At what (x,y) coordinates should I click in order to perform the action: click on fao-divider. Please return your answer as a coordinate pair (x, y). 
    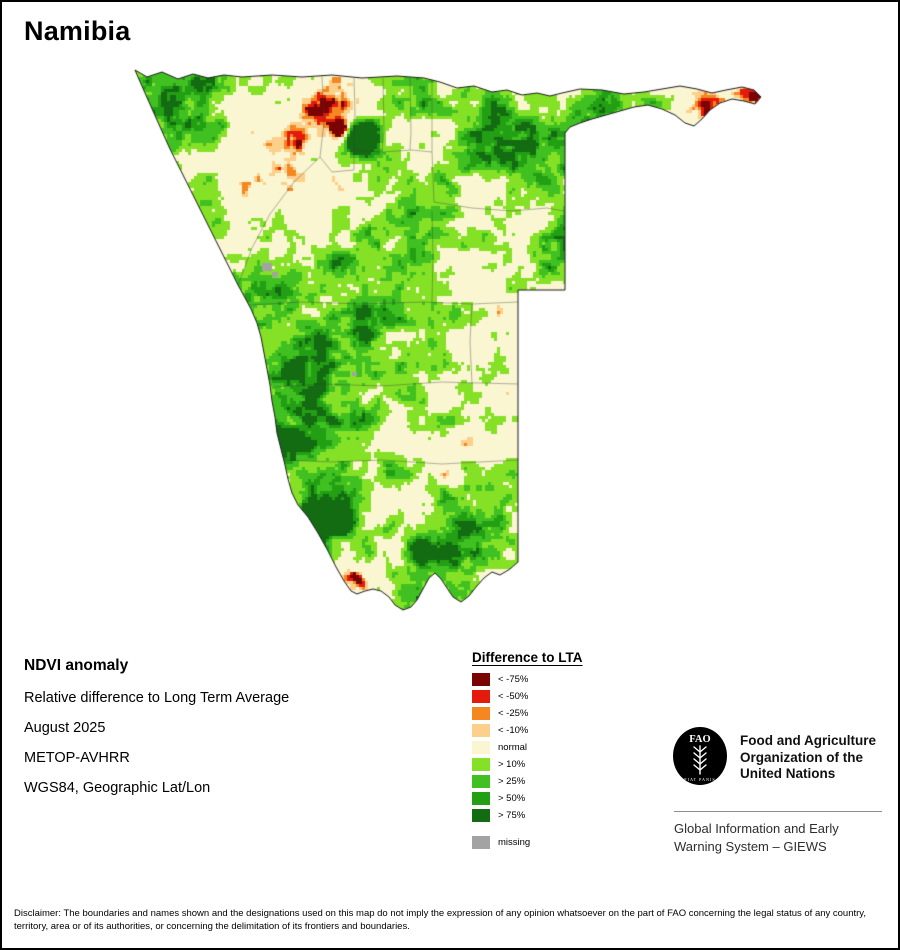
    Looking at the image, I should click on (778, 811).